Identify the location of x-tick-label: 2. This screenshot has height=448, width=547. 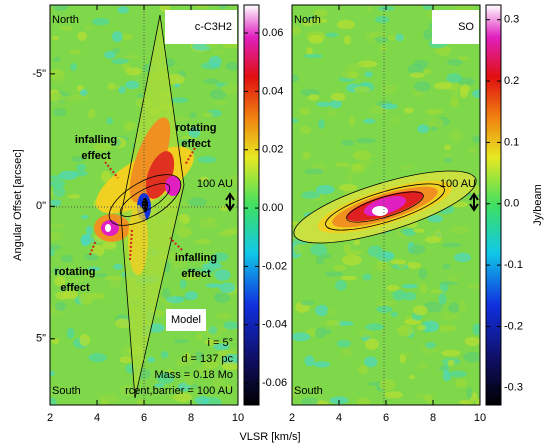
(292, 418).